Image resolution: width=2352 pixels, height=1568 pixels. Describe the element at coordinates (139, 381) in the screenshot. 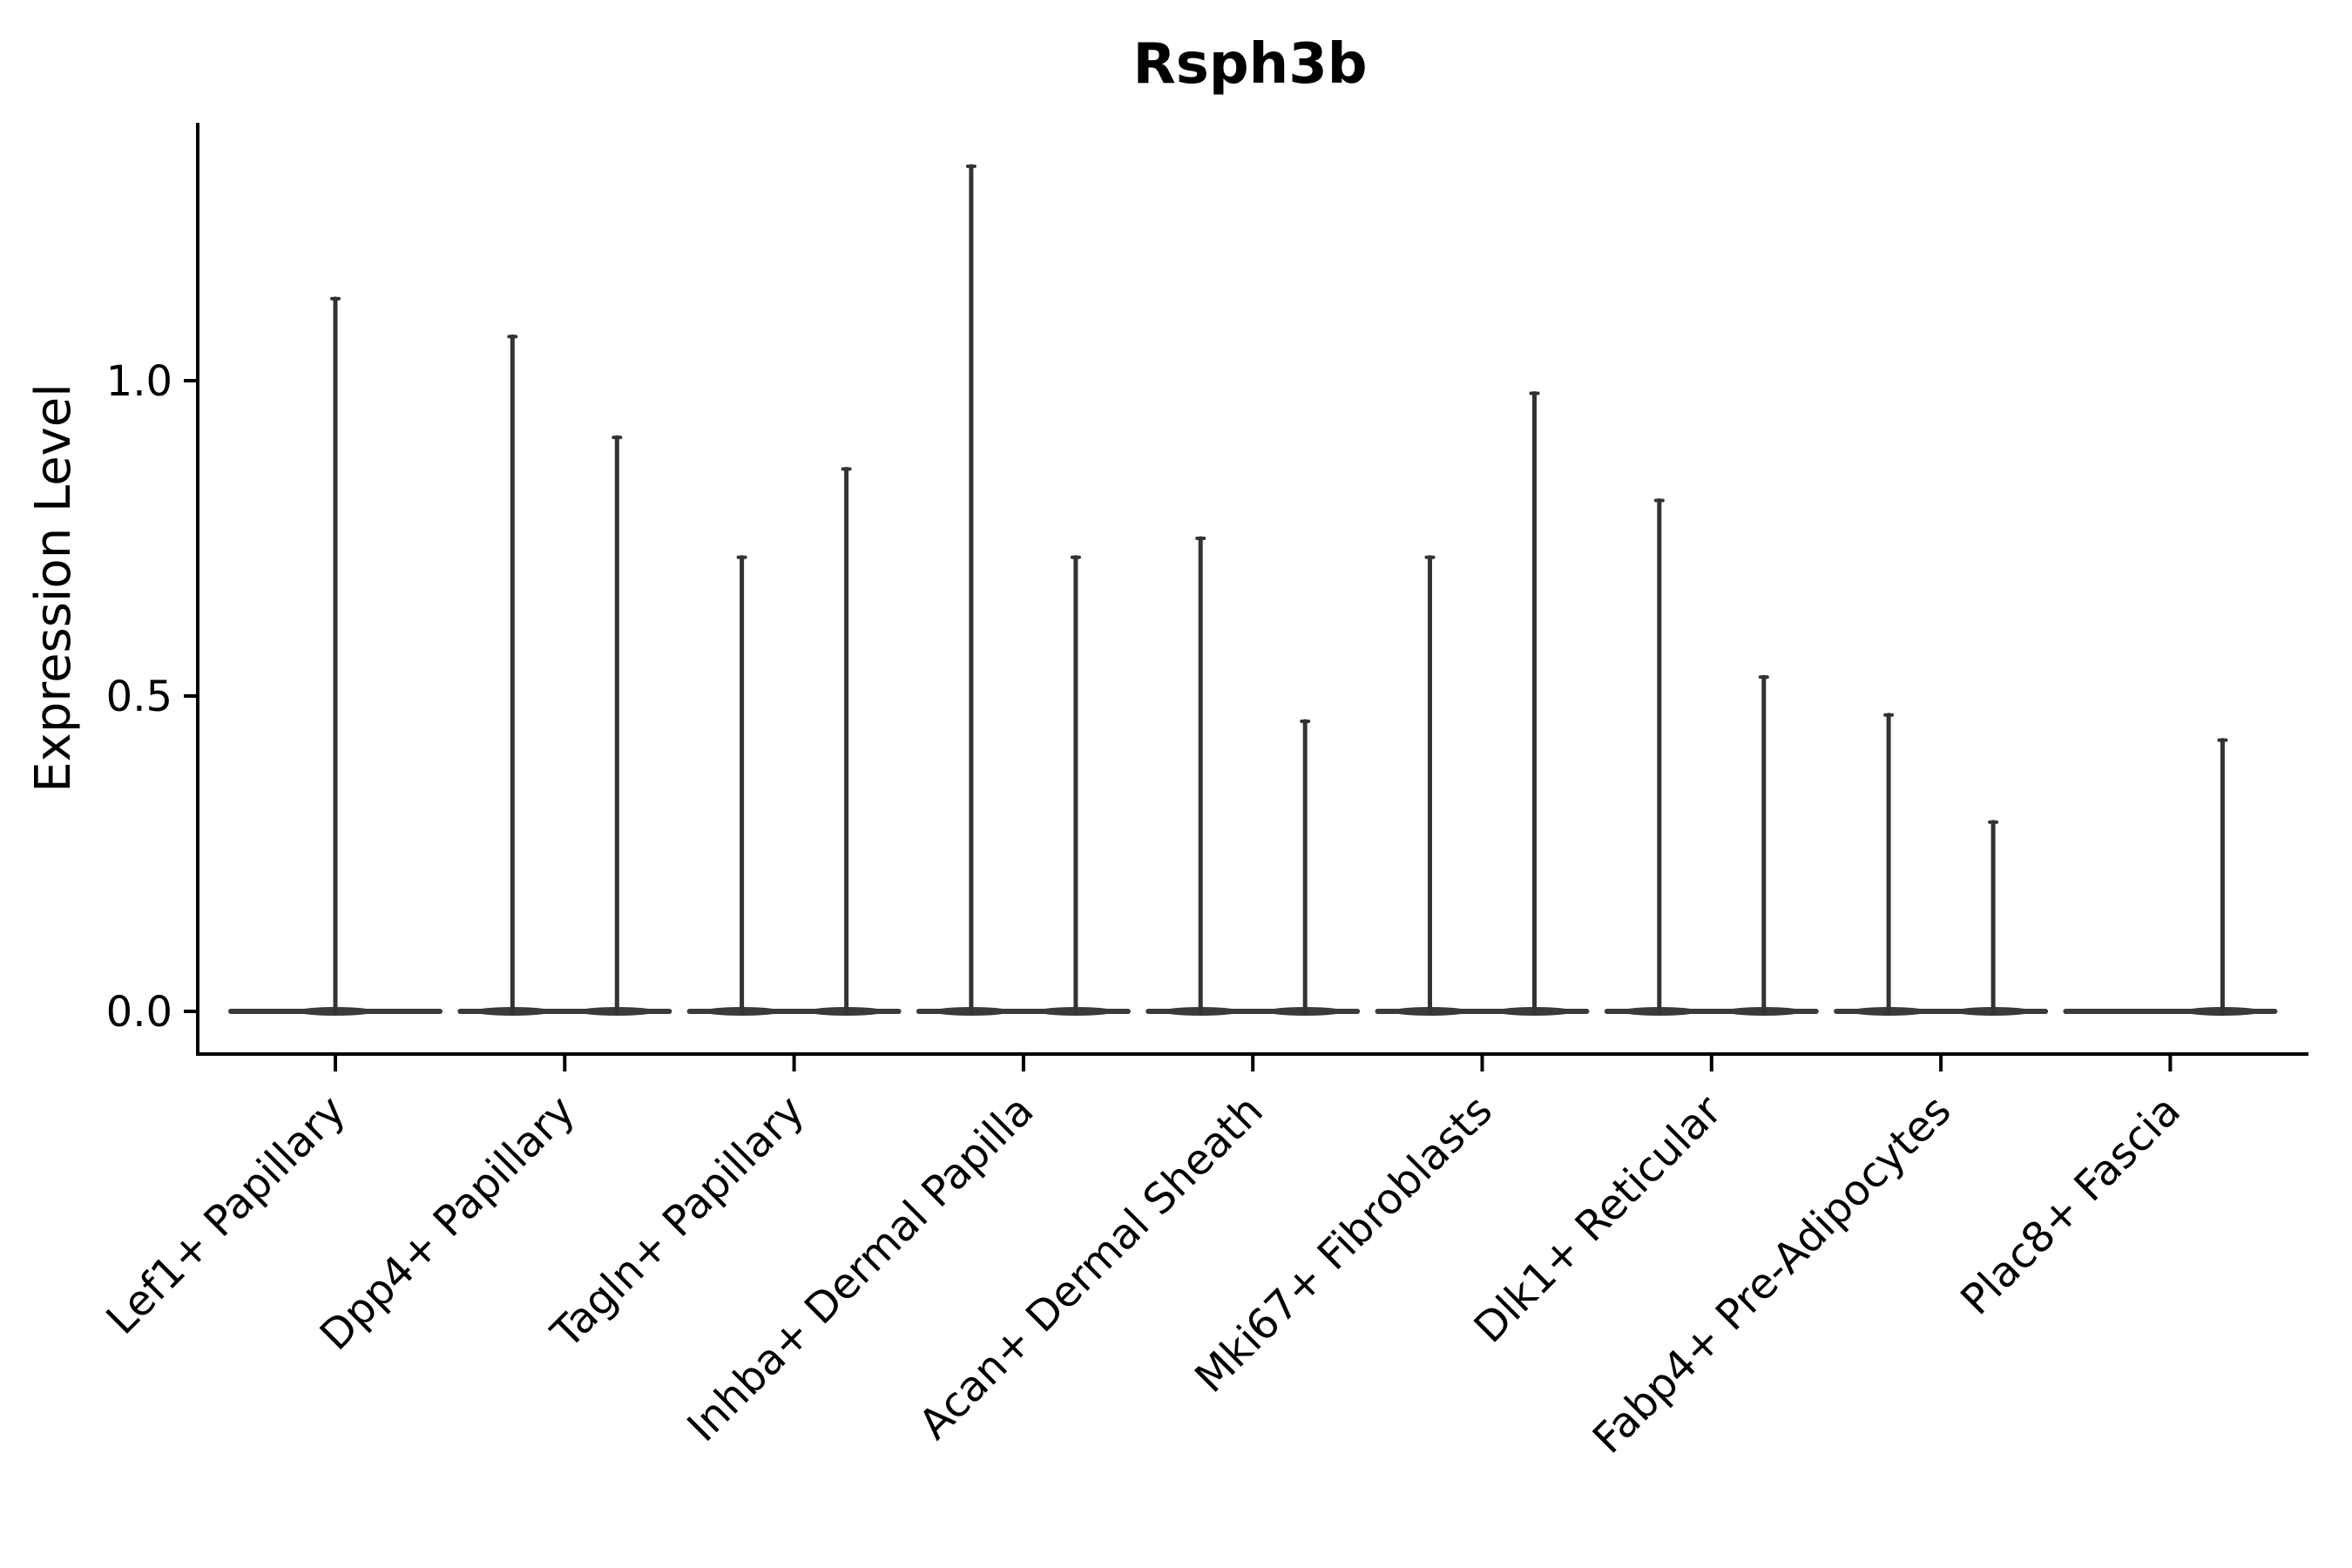

I see `y-tick-label: 1.0` at that location.